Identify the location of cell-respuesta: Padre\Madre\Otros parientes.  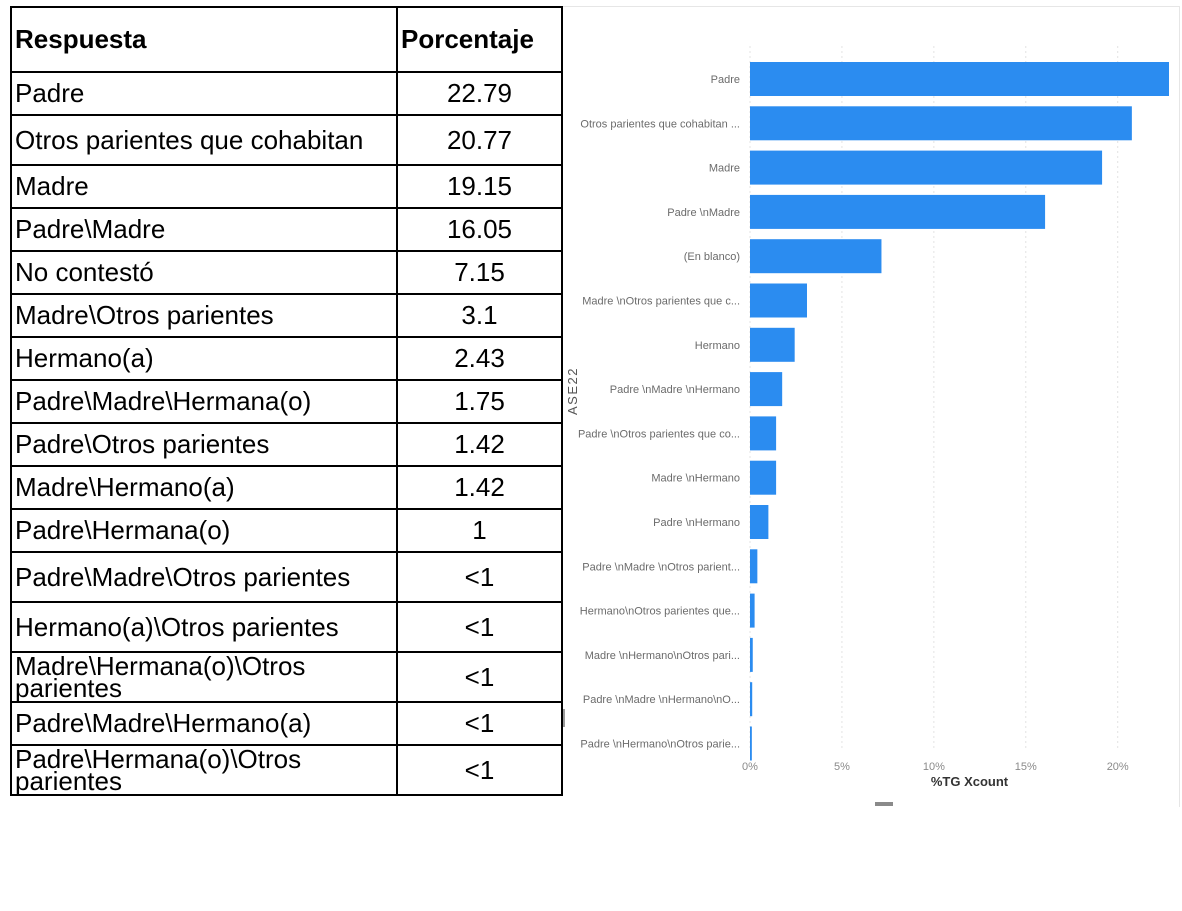
(204, 577).